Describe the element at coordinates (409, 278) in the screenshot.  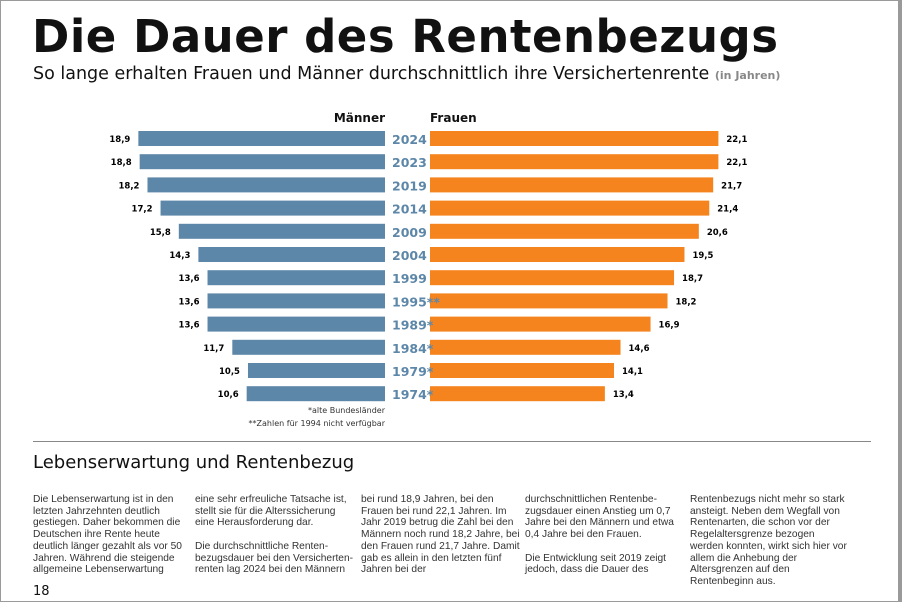
I see `year-label: 1999` at that location.